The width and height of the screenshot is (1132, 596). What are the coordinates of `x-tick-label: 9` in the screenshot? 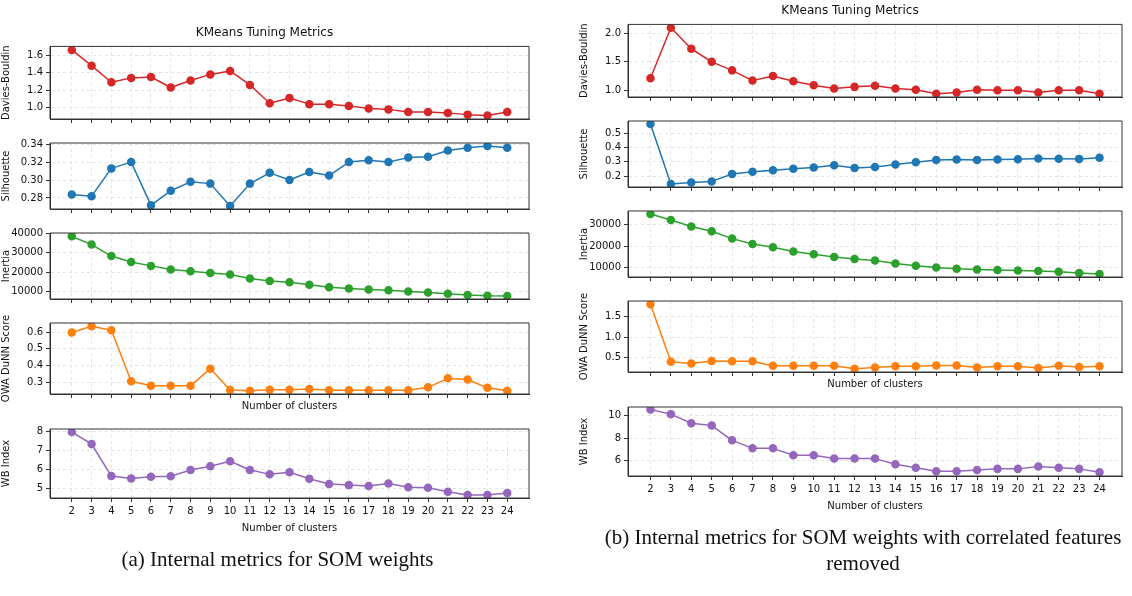 It's located at (793, 488).